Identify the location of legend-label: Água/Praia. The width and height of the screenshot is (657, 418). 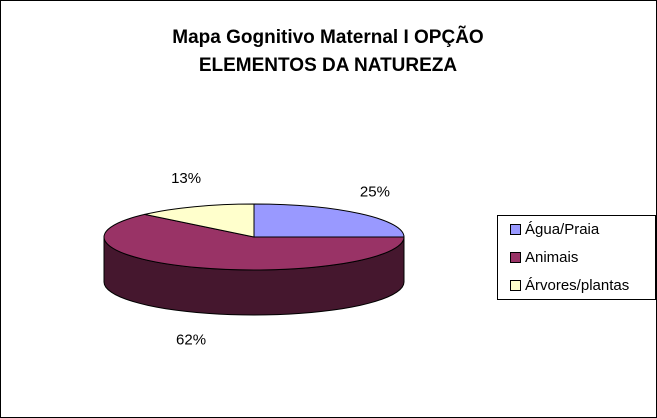
(562, 229).